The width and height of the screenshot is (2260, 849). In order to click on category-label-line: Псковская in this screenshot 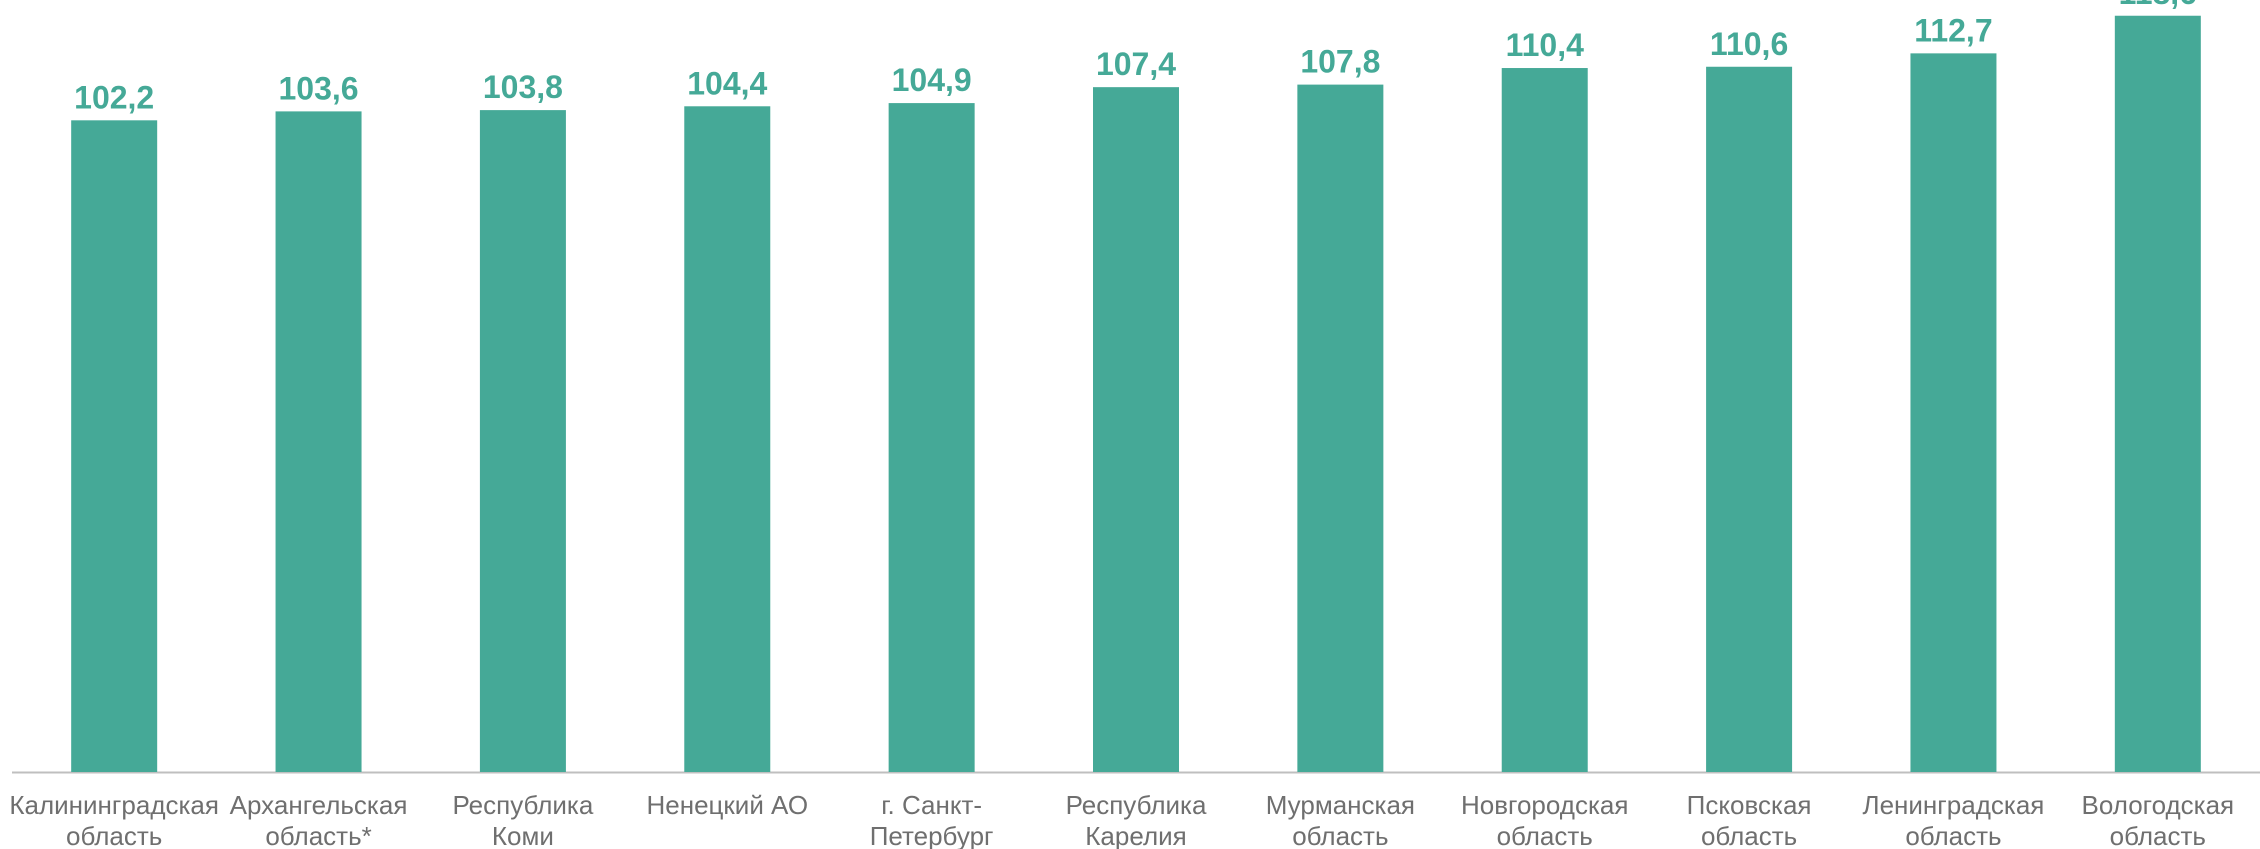, I will do `click(1749, 805)`.